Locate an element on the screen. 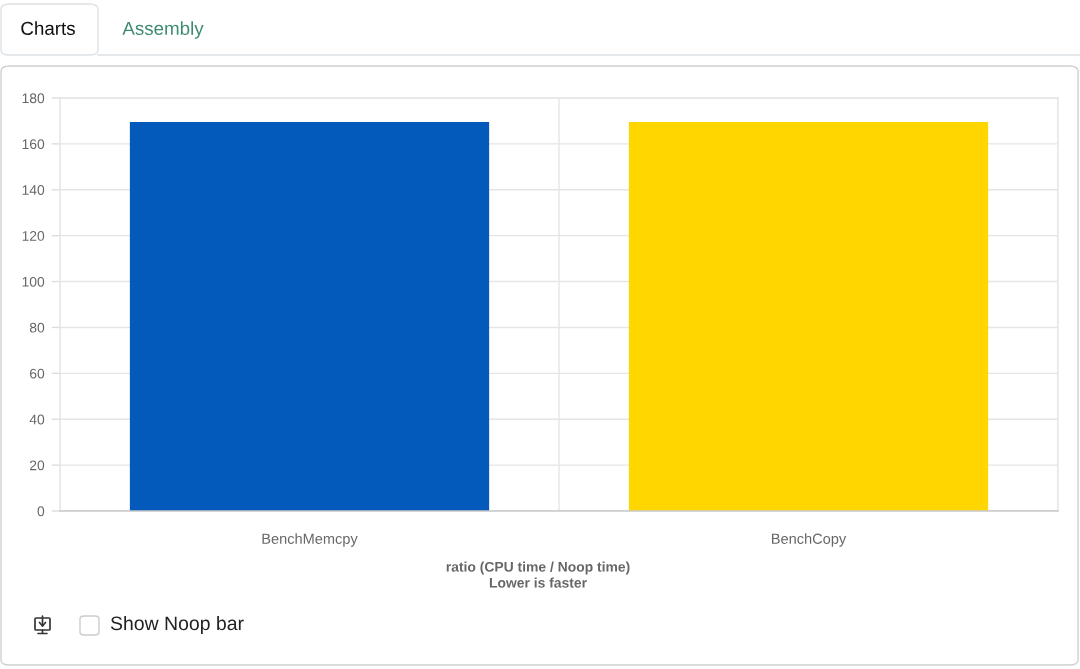  y-tick-label: 160 is located at coordinates (33, 144).